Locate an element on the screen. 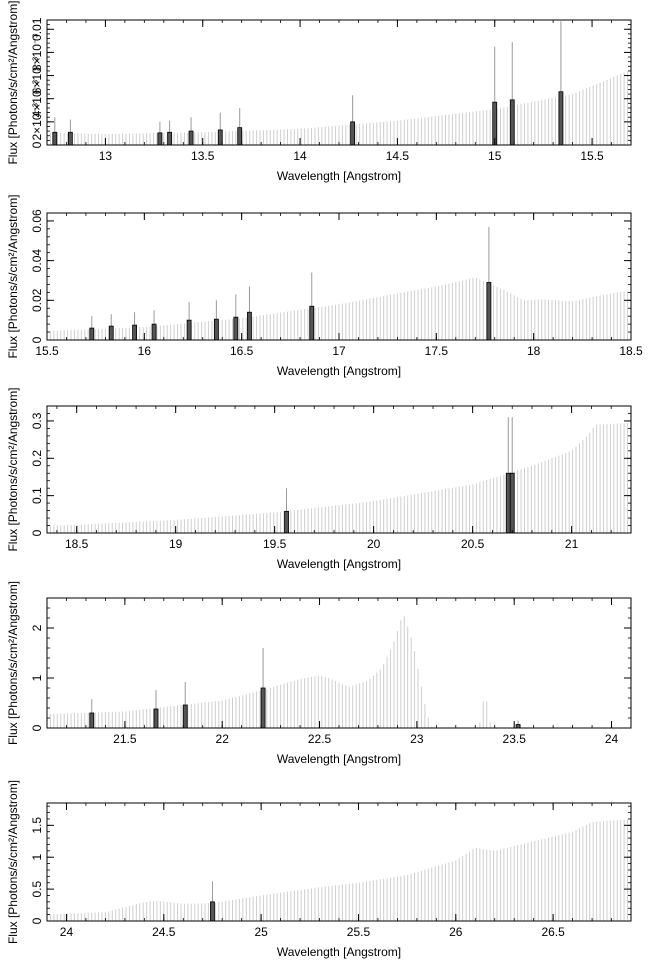 The width and height of the screenshot is (653, 972). x-tick-label: 15 is located at coordinates (495, 156).